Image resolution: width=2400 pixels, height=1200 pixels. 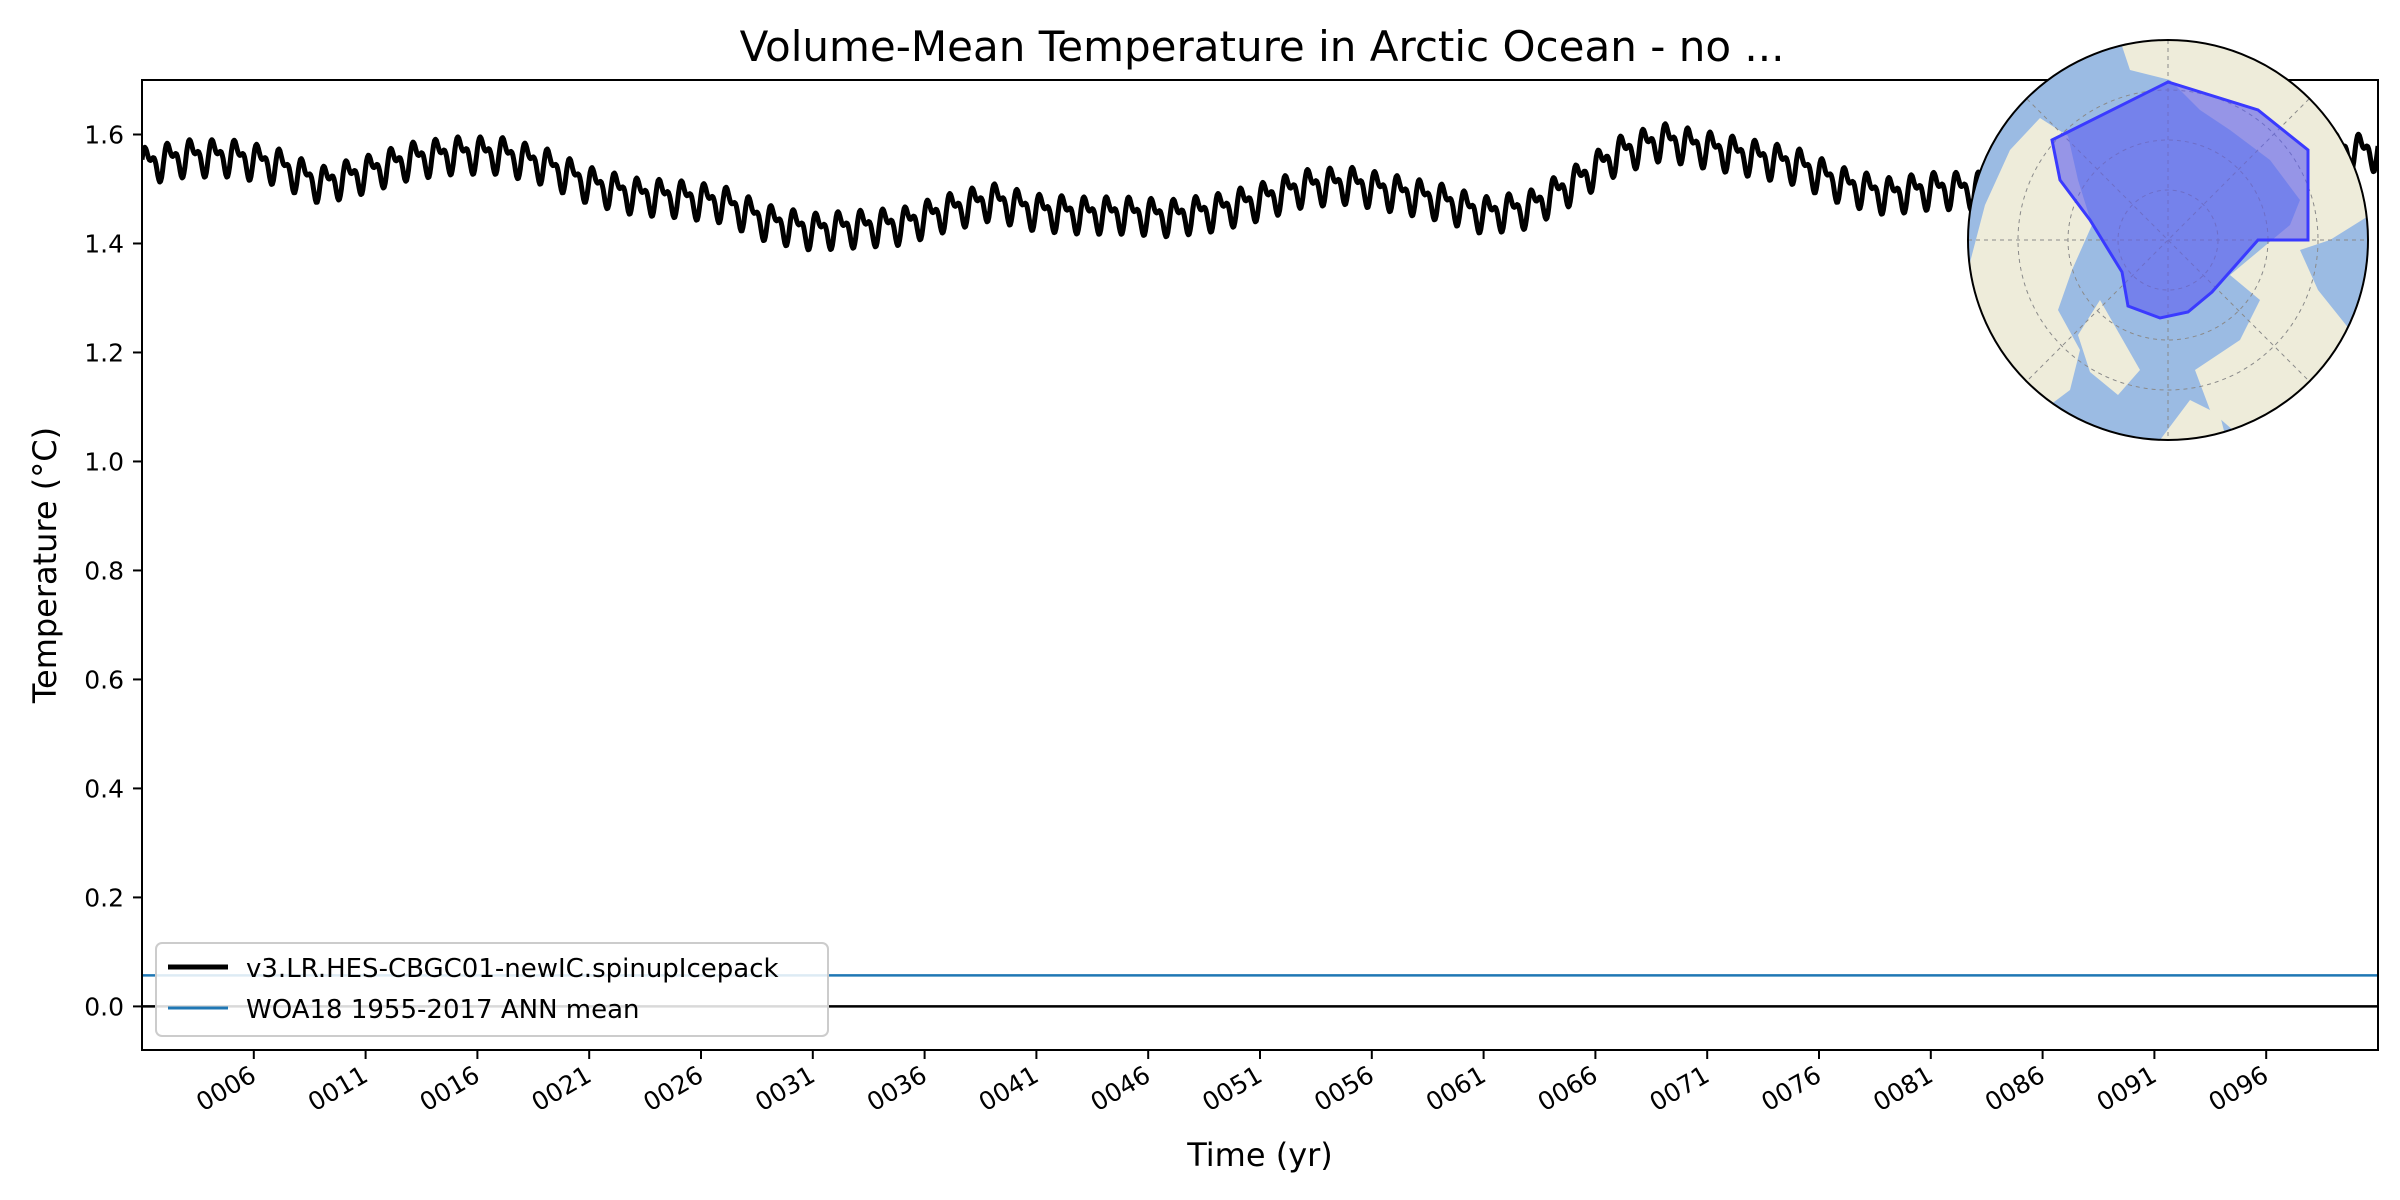 I want to click on x-axis-label: Time (yr), so click(x=1259, y=1155).